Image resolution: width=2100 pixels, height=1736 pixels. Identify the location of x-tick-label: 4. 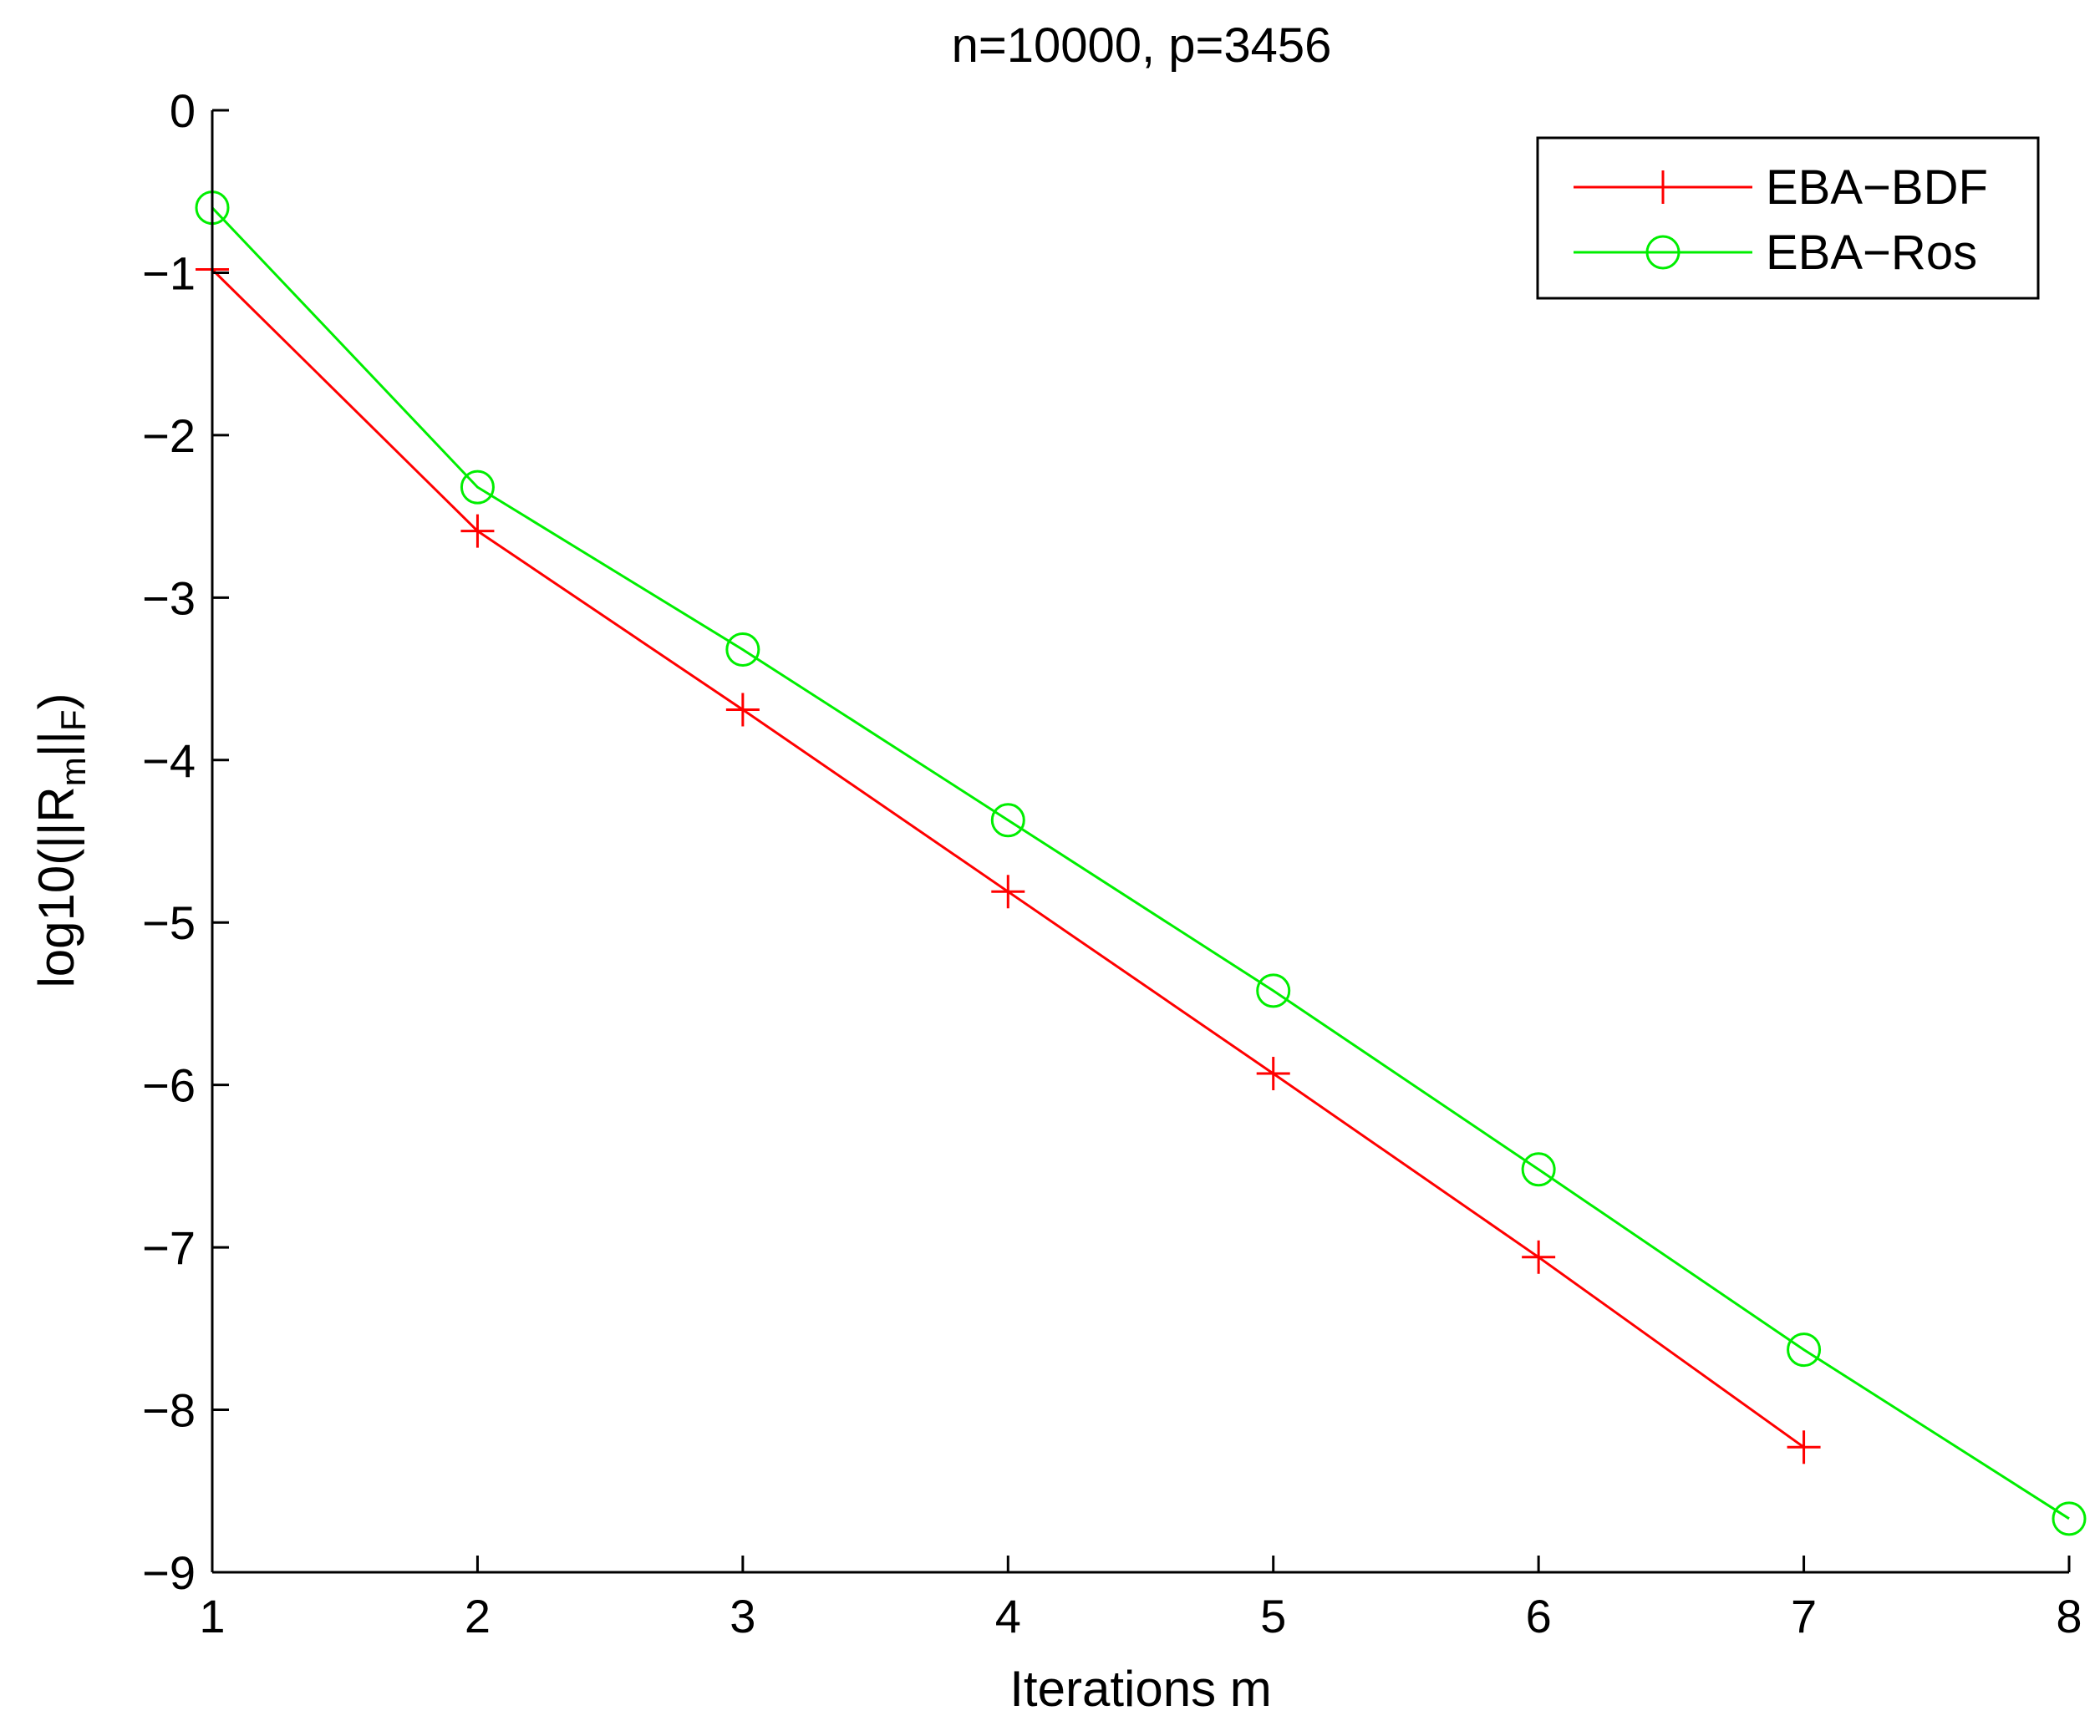
(1008, 1616).